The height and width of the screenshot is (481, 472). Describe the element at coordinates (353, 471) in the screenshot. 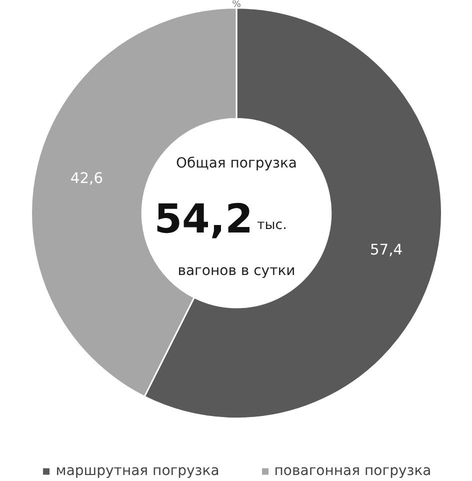

I see `legend-label: повагонная погрузка` at that location.